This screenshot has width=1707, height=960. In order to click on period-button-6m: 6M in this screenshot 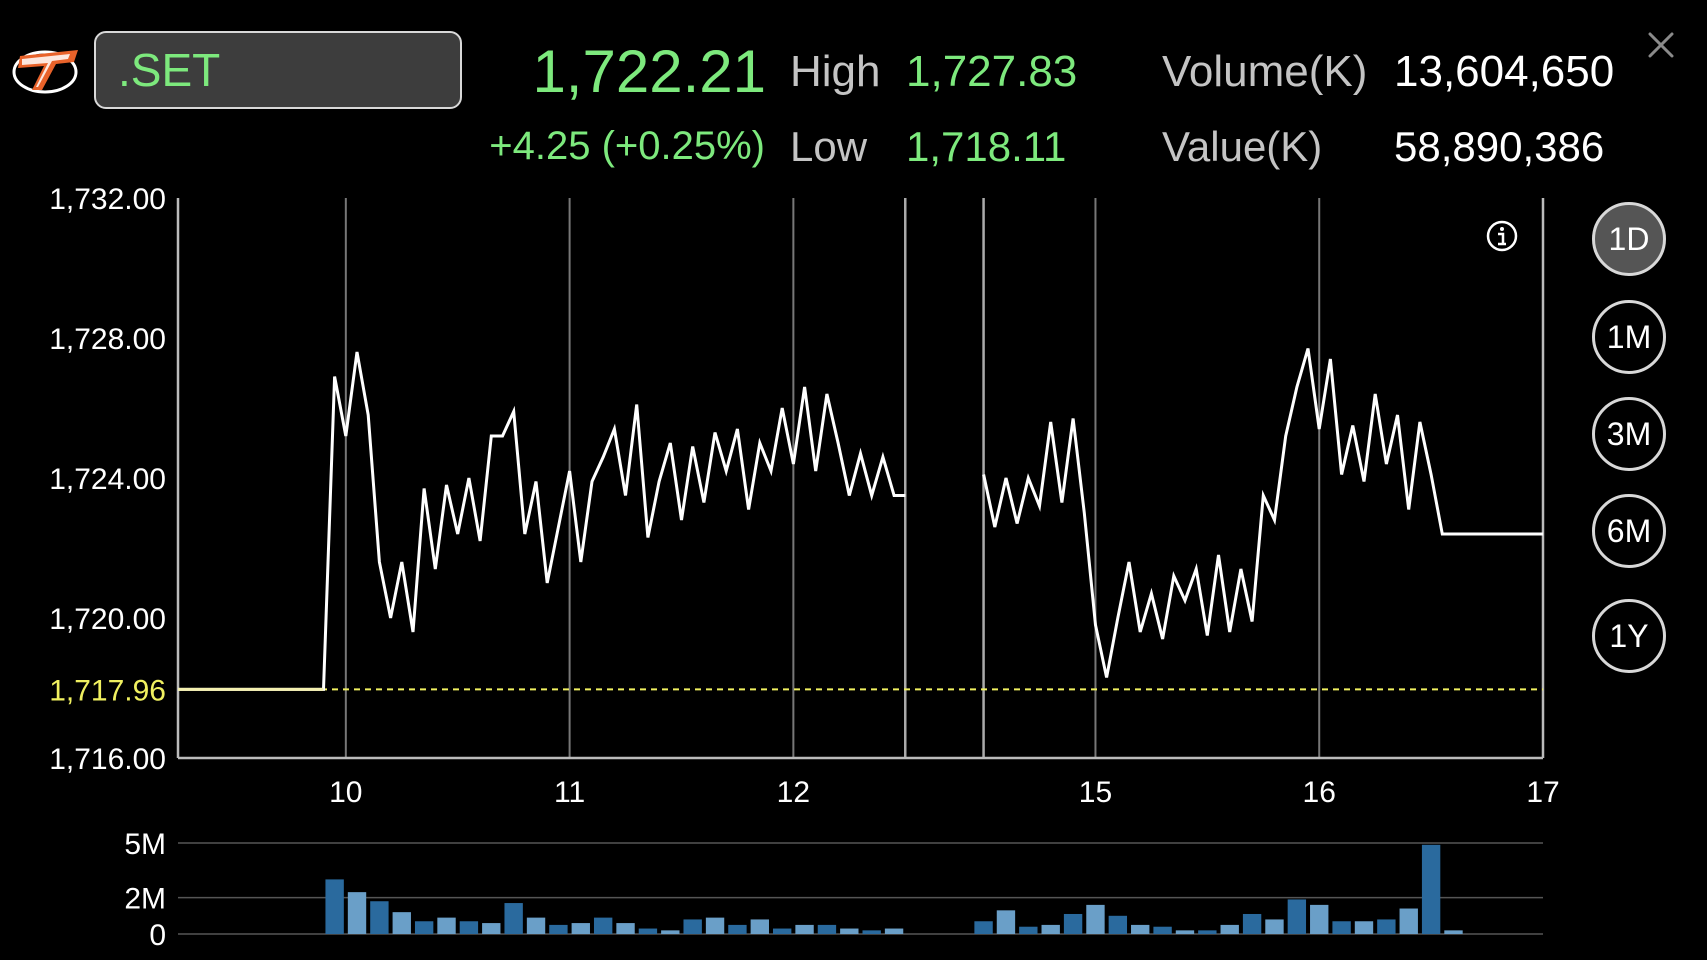, I will do `click(1629, 531)`.